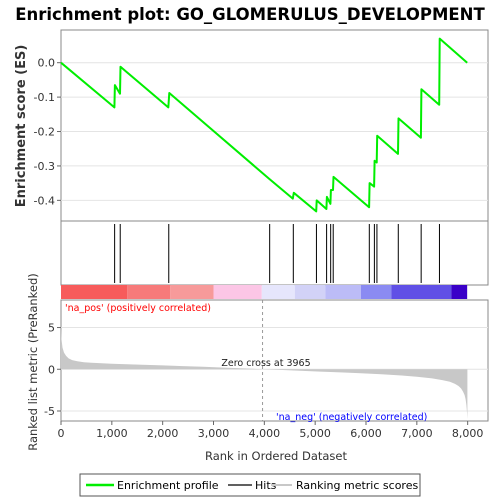  What do you see at coordinates (351, 417) in the screenshot?
I see `negative-correlation-label: 'na_neg' (negatively correlated)` at bounding box center [351, 417].